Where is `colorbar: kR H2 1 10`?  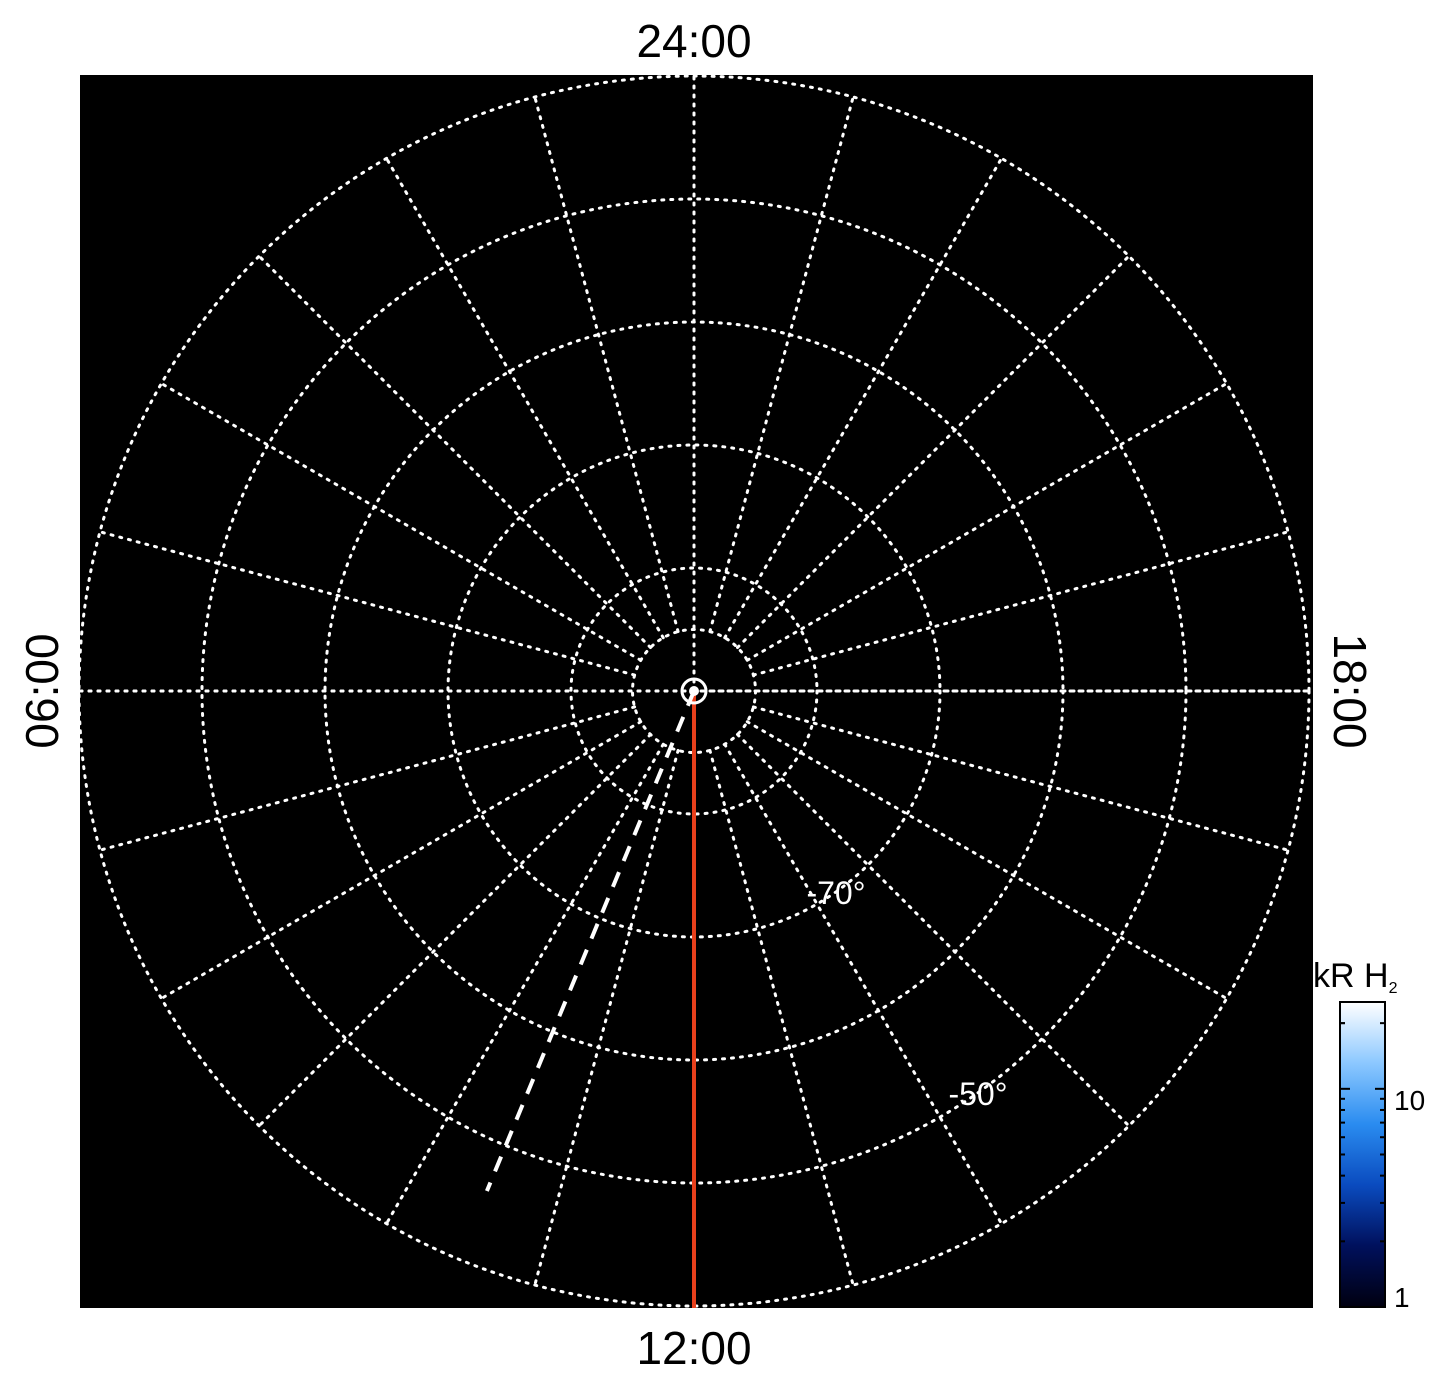 colorbar: kR H2 1 10 is located at coordinates (1369, 1135).